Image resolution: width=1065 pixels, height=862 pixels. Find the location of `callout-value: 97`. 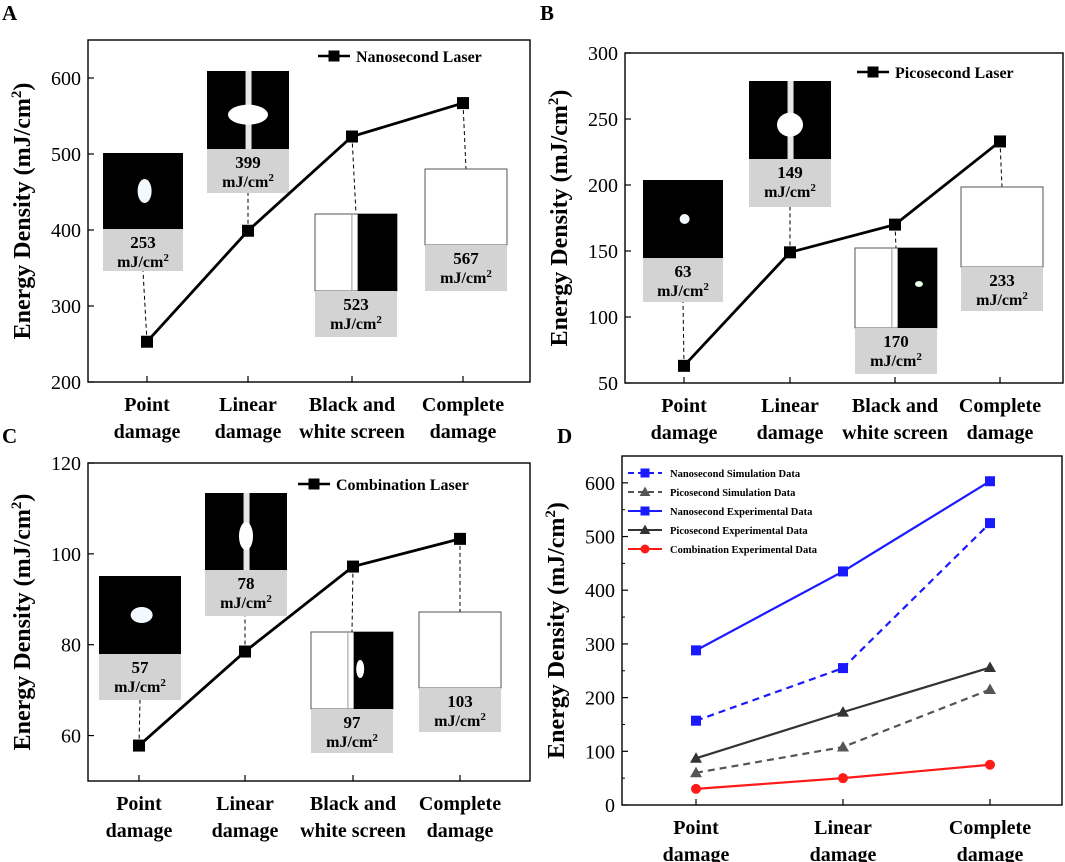

callout-value: 97 is located at coordinates (353, 722).